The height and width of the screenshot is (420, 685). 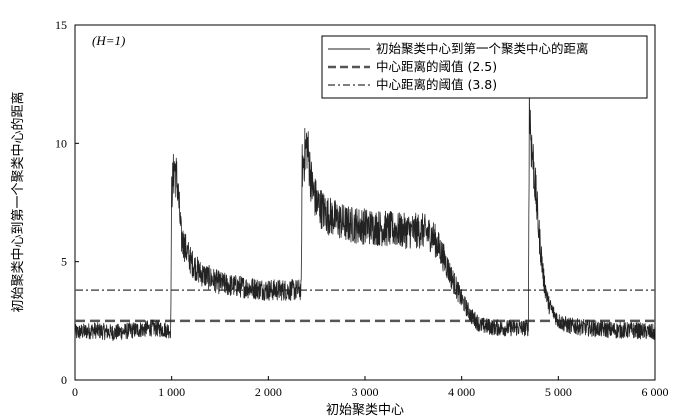 What do you see at coordinates (268, 392) in the screenshot?
I see `x-tick-label: 2 000` at bounding box center [268, 392].